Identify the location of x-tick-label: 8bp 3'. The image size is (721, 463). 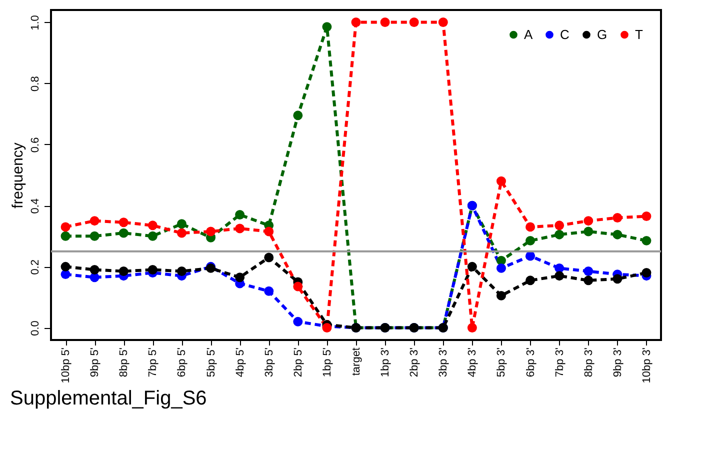
(588, 363).